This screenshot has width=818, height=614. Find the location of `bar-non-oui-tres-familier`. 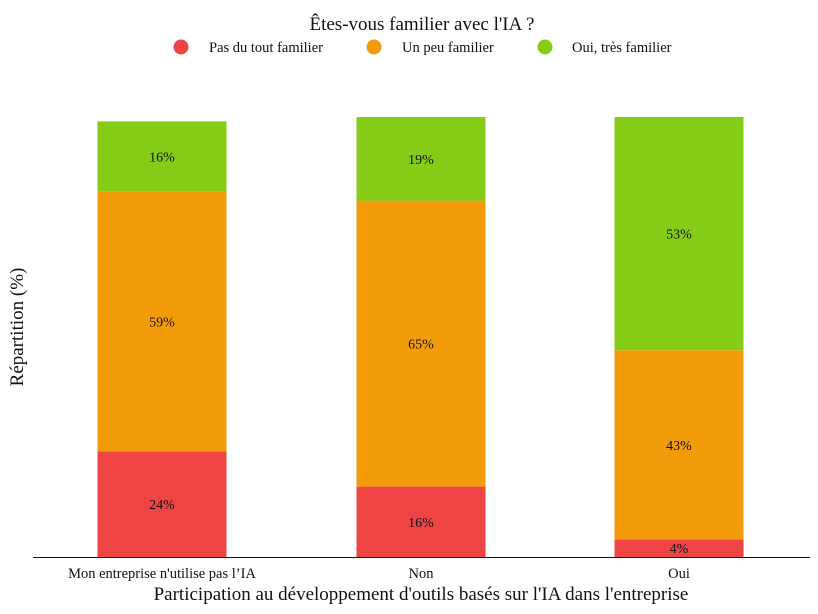

bar-non-oui-tres-familier is located at coordinates (421, 159).